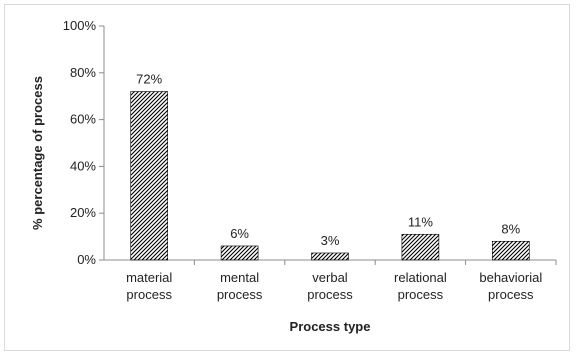 This screenshot has height=357, width=576. I want to click on y-tick-label: 20%, so click(83, 212).